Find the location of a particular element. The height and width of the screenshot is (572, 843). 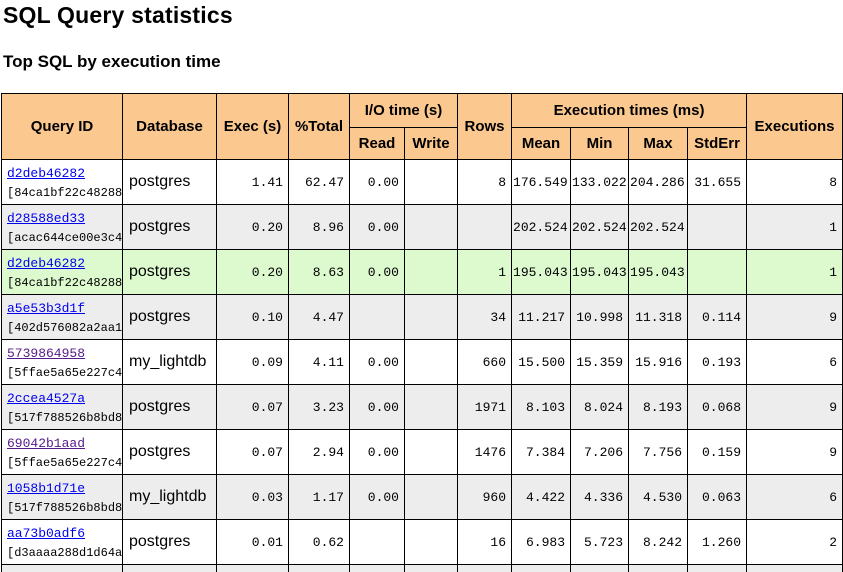

pct-total-cell: 3.23 is located at coordinates (319, 407).